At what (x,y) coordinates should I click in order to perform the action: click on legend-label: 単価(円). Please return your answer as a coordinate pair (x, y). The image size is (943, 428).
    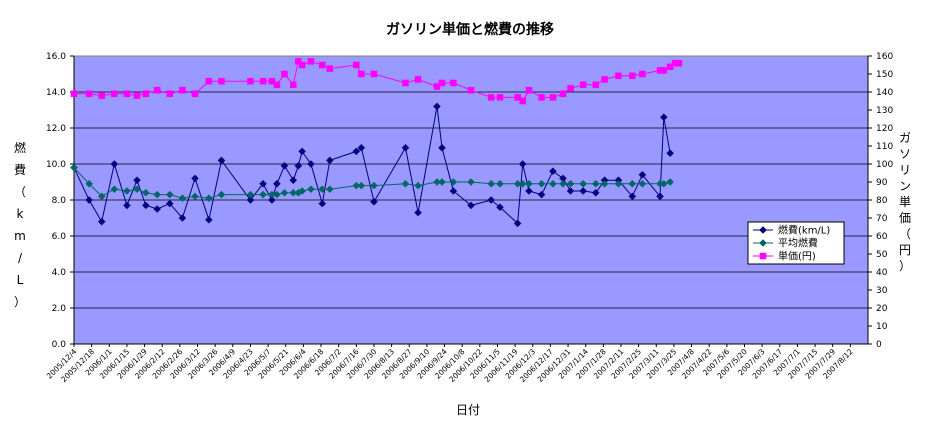
    Looking at the image, I should click on (797, 256).